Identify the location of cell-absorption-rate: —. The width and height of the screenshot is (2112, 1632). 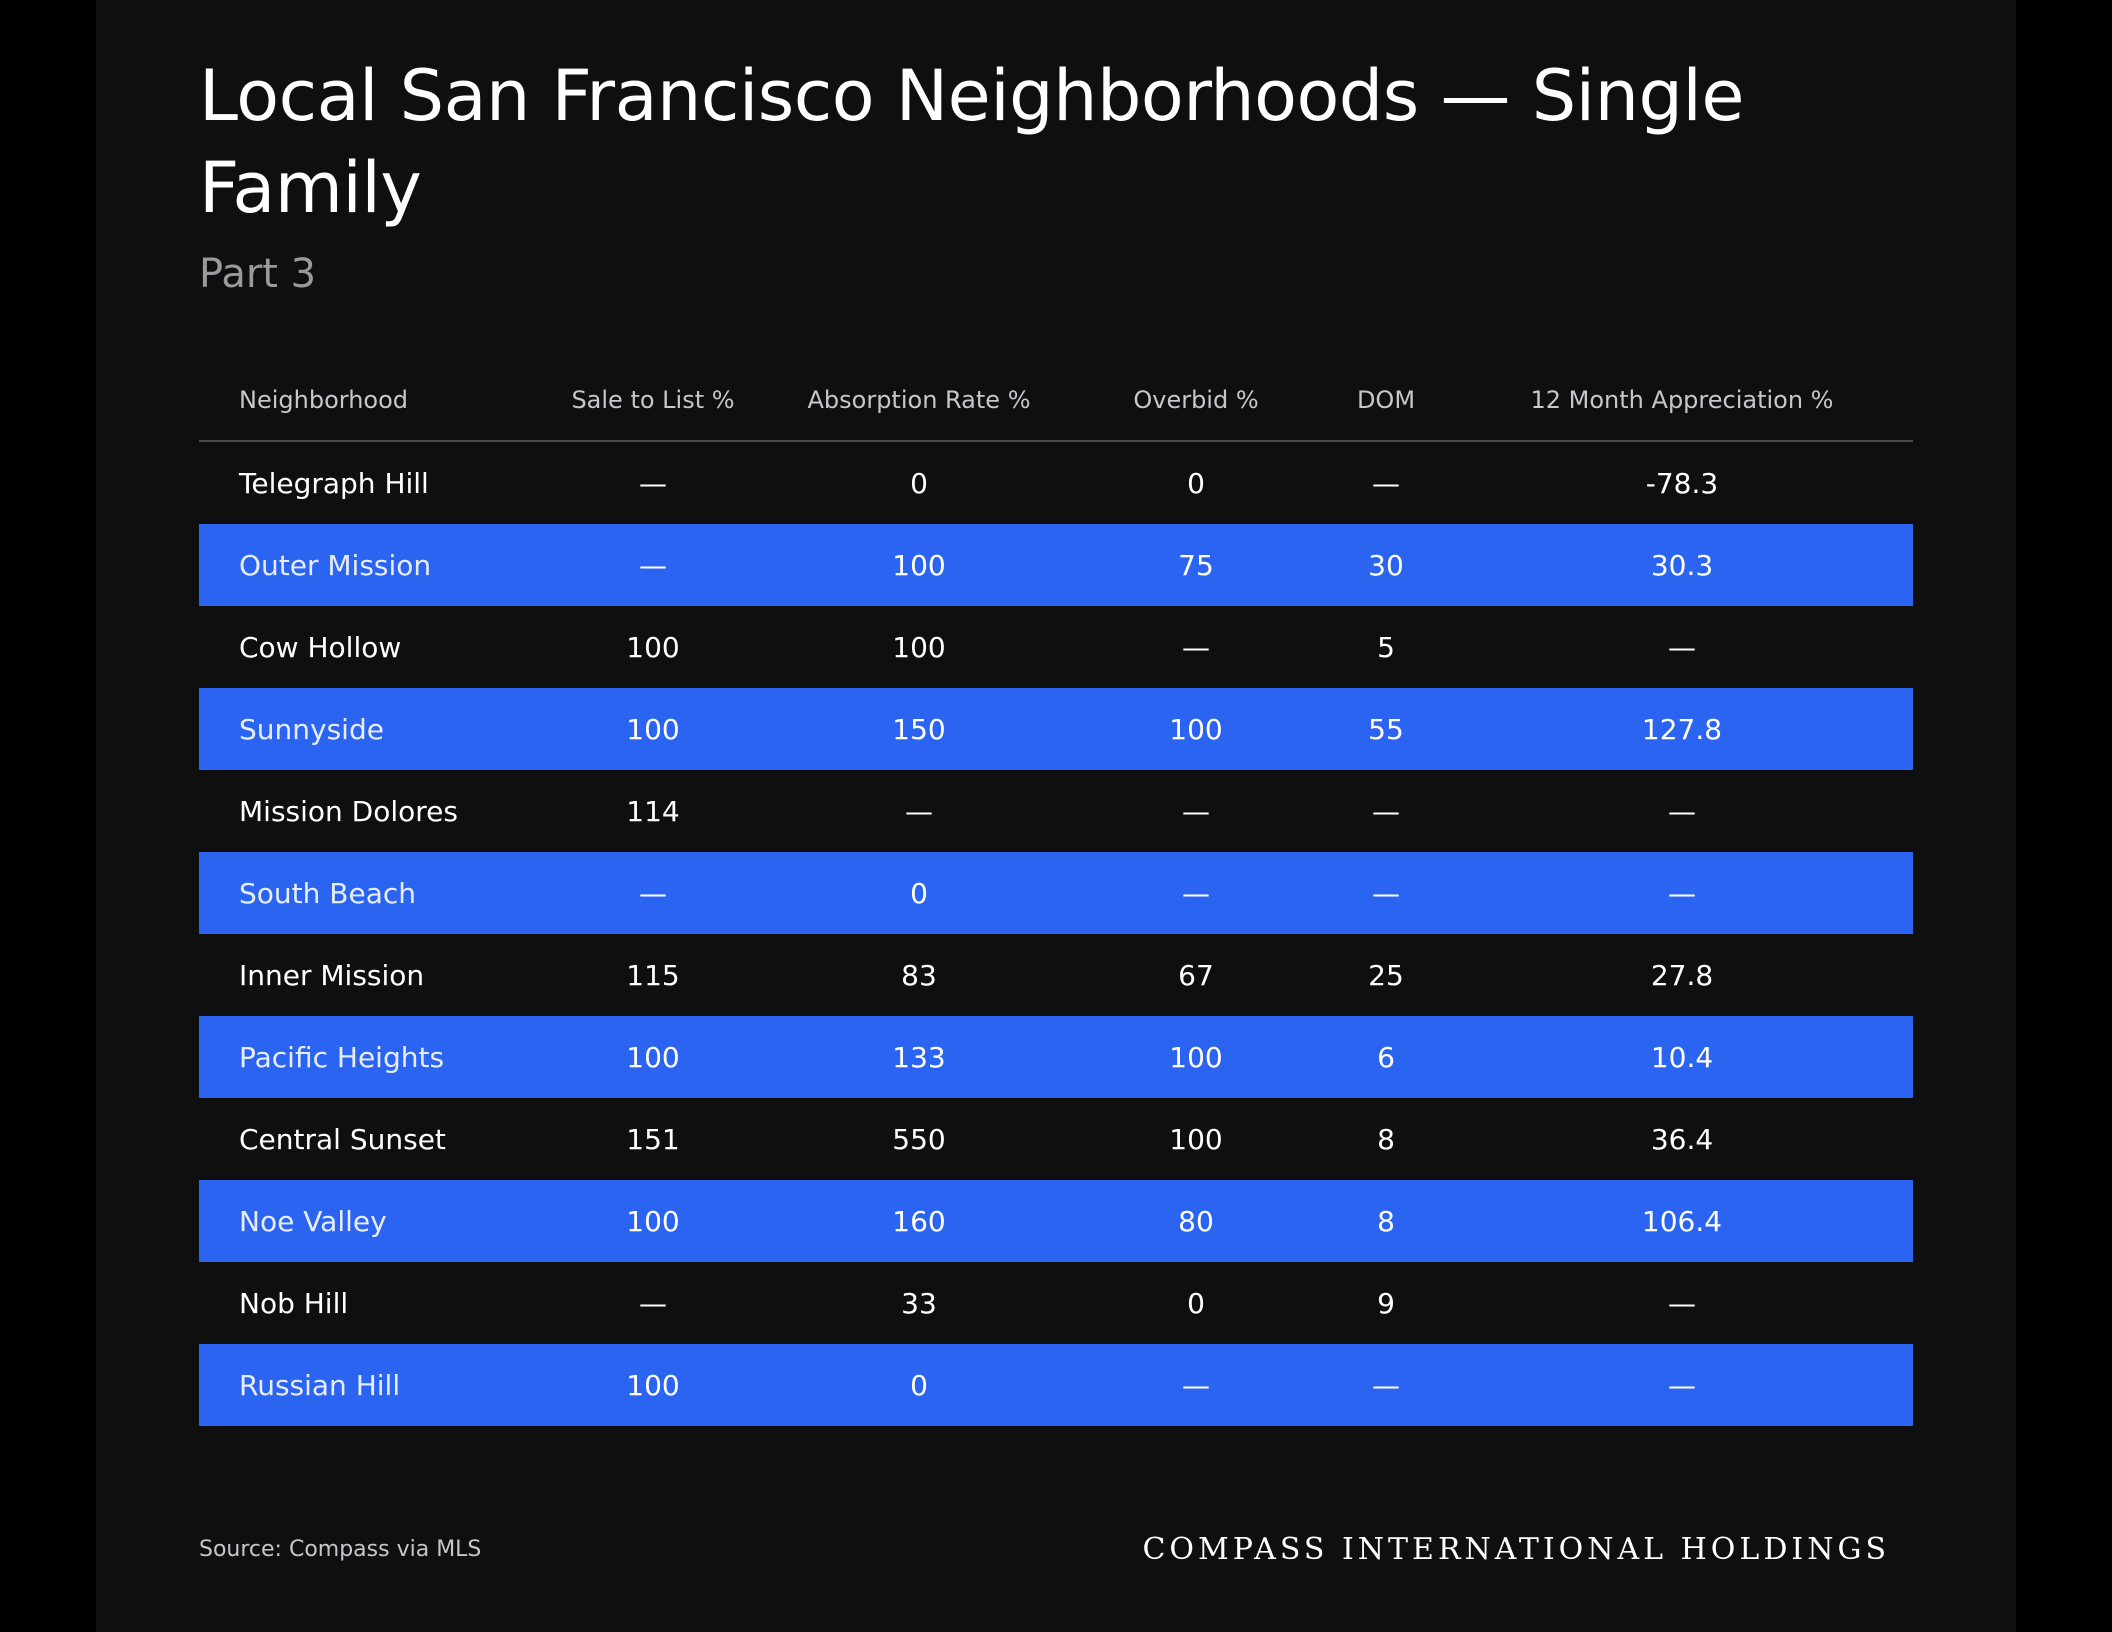
(919, 811).